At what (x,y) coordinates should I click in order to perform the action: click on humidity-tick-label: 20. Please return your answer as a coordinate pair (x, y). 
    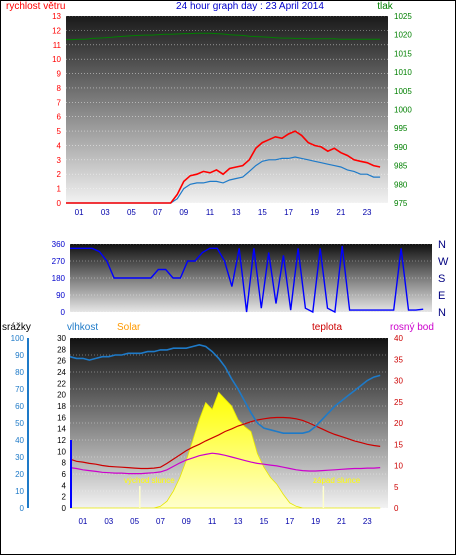
    Looking at the image, I should click on (19, 474).